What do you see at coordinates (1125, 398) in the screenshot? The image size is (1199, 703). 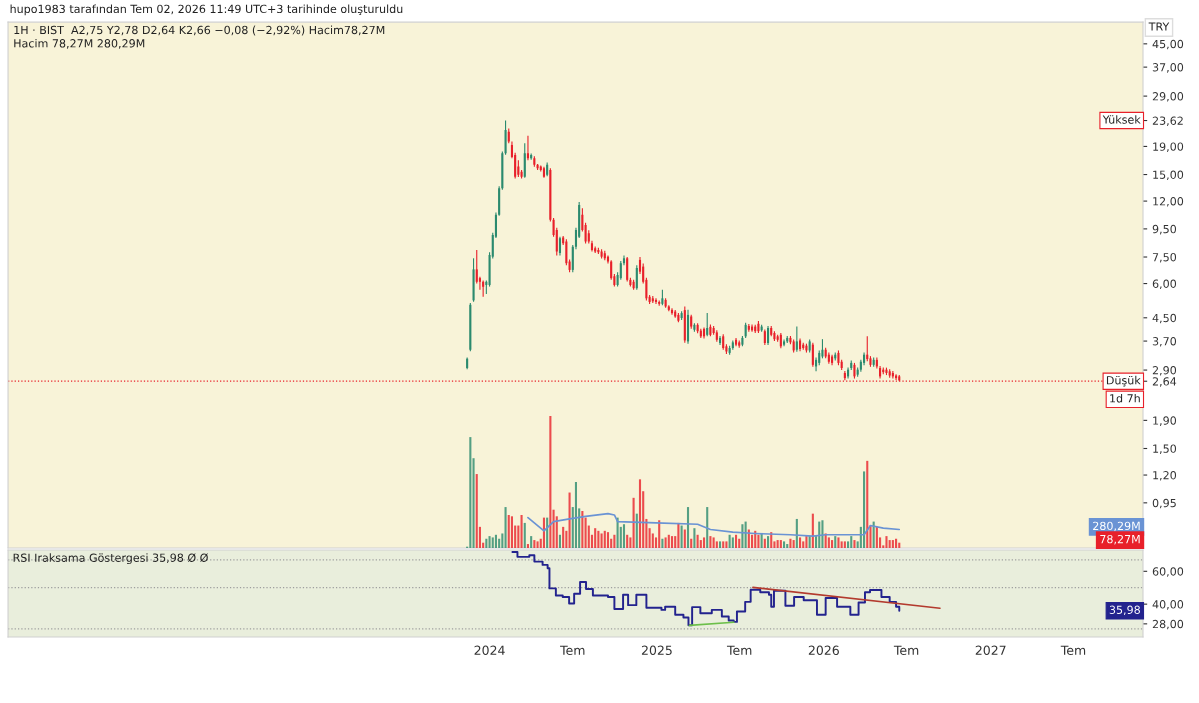 I see `annotation: 1d 7h` at bounding box center [1125, 398].